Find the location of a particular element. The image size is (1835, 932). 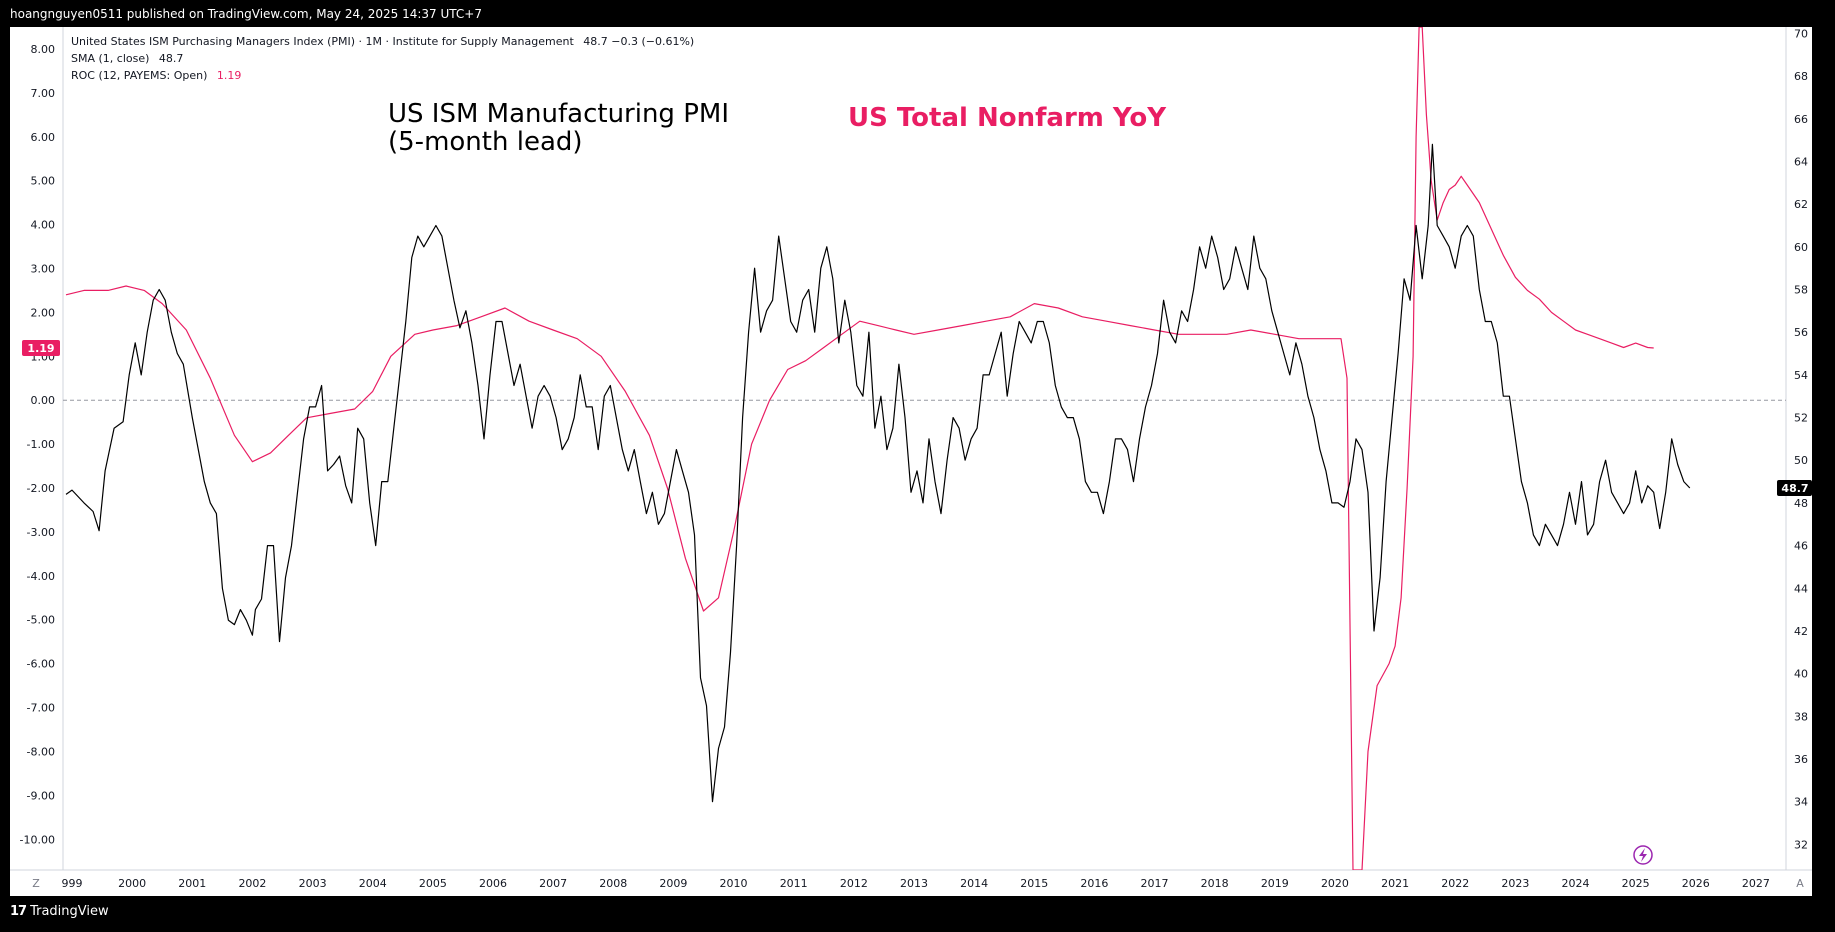

right-axis-tick-label: 46 is located at coordinates (1801, 546).